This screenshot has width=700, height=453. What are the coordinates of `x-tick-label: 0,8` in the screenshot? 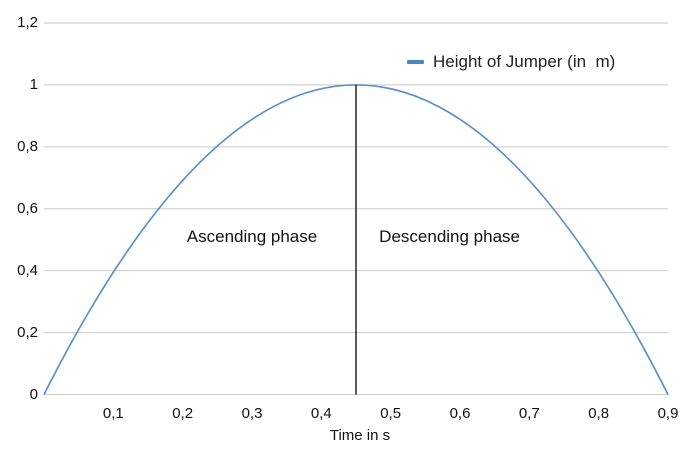 It's located at (599, 413).